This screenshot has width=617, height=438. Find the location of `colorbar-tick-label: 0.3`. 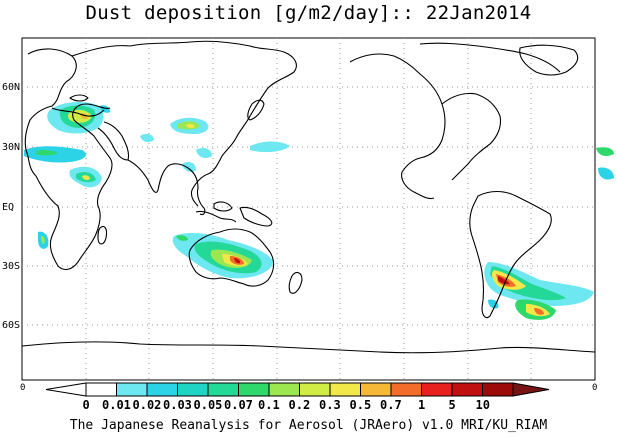

colorbar-tick-label: 0.3 is located at coordinates (330, 405).